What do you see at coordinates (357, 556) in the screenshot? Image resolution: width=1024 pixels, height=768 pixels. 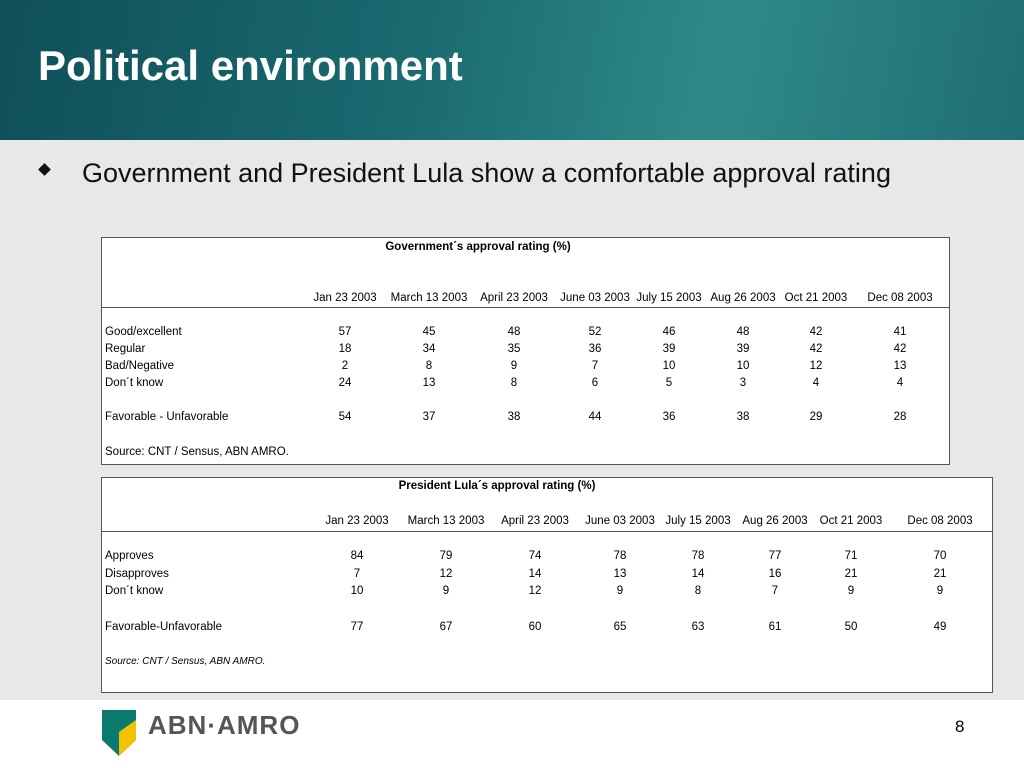 I see `cell-value: 84` at bounding box center [357, 556].